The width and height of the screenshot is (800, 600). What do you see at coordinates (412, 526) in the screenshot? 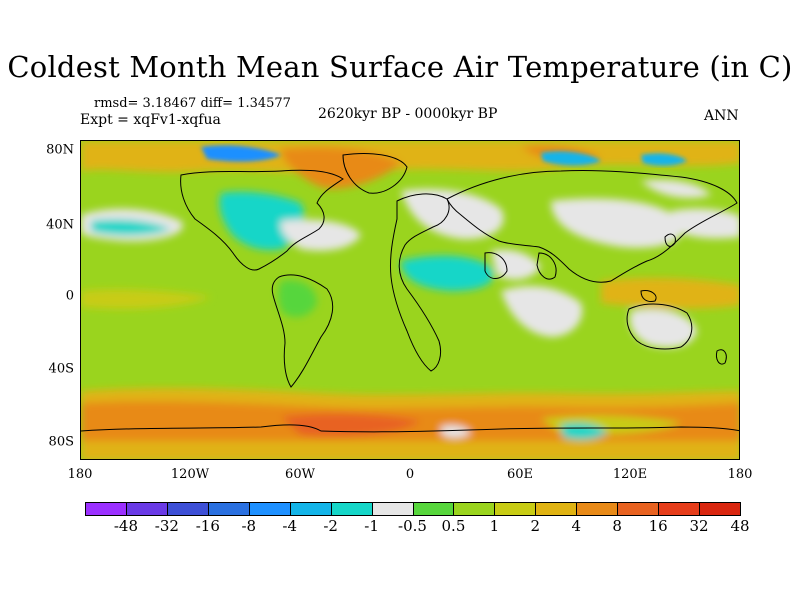
I see `colorbar-label: -0.5` at bounding box center [412, 526].